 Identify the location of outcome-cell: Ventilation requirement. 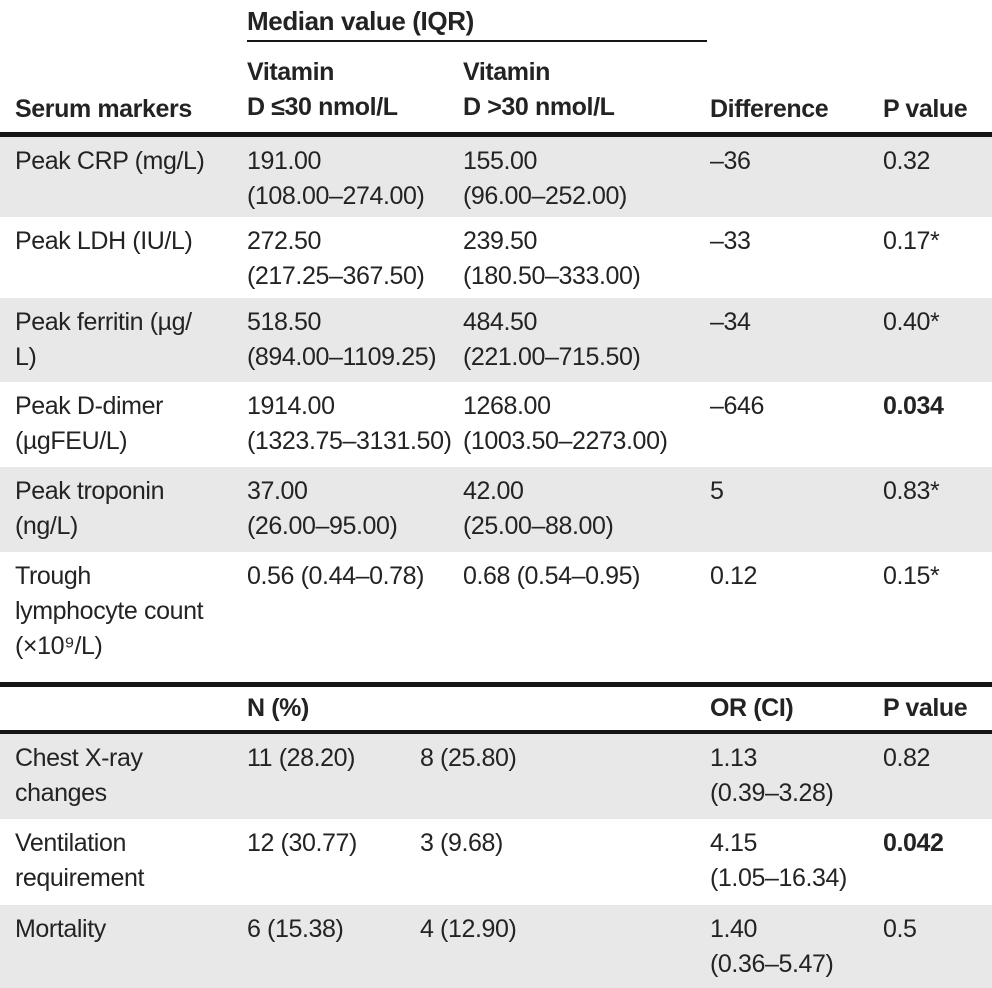
(79, 860).